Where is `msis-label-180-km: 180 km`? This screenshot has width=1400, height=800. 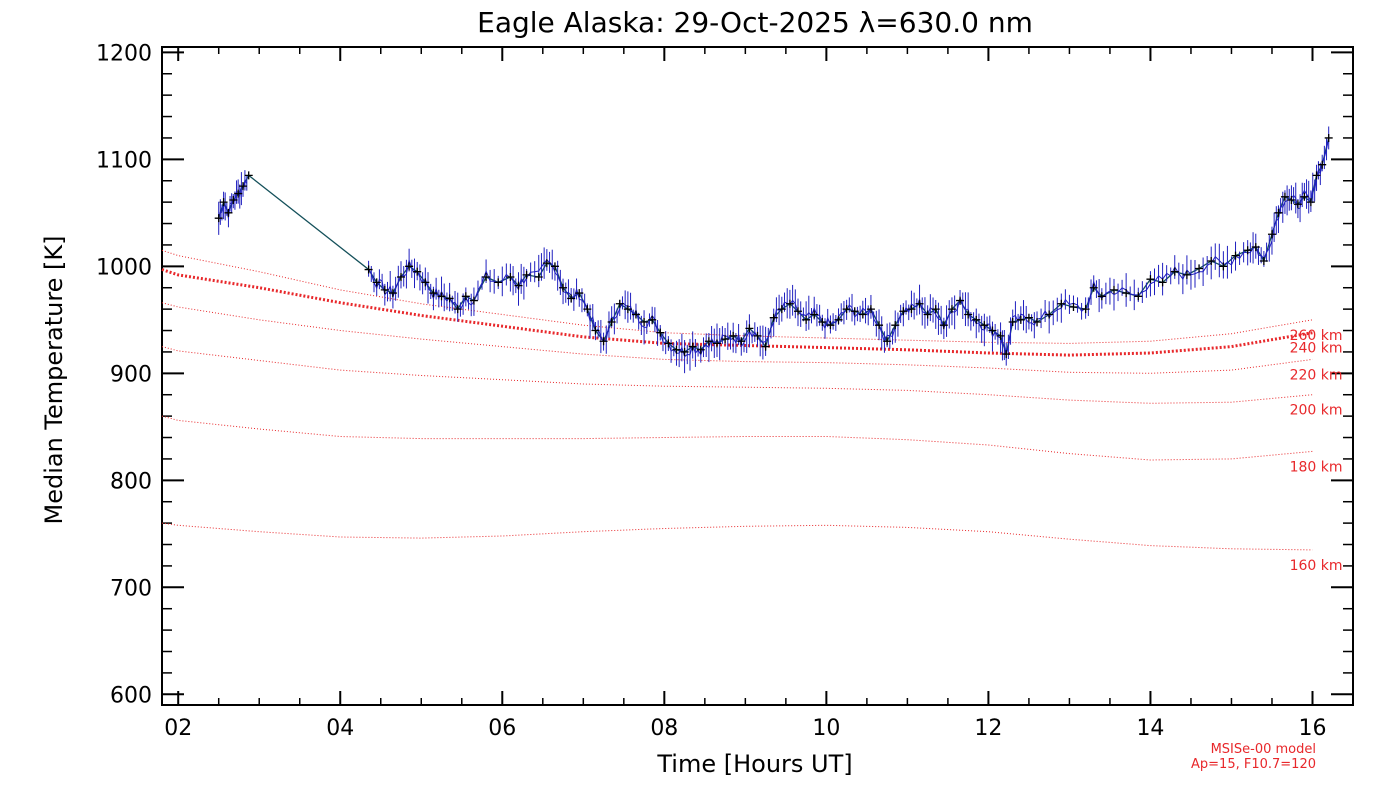
msis-label-180-km: 180 km is located at coordinates (1316, 467).